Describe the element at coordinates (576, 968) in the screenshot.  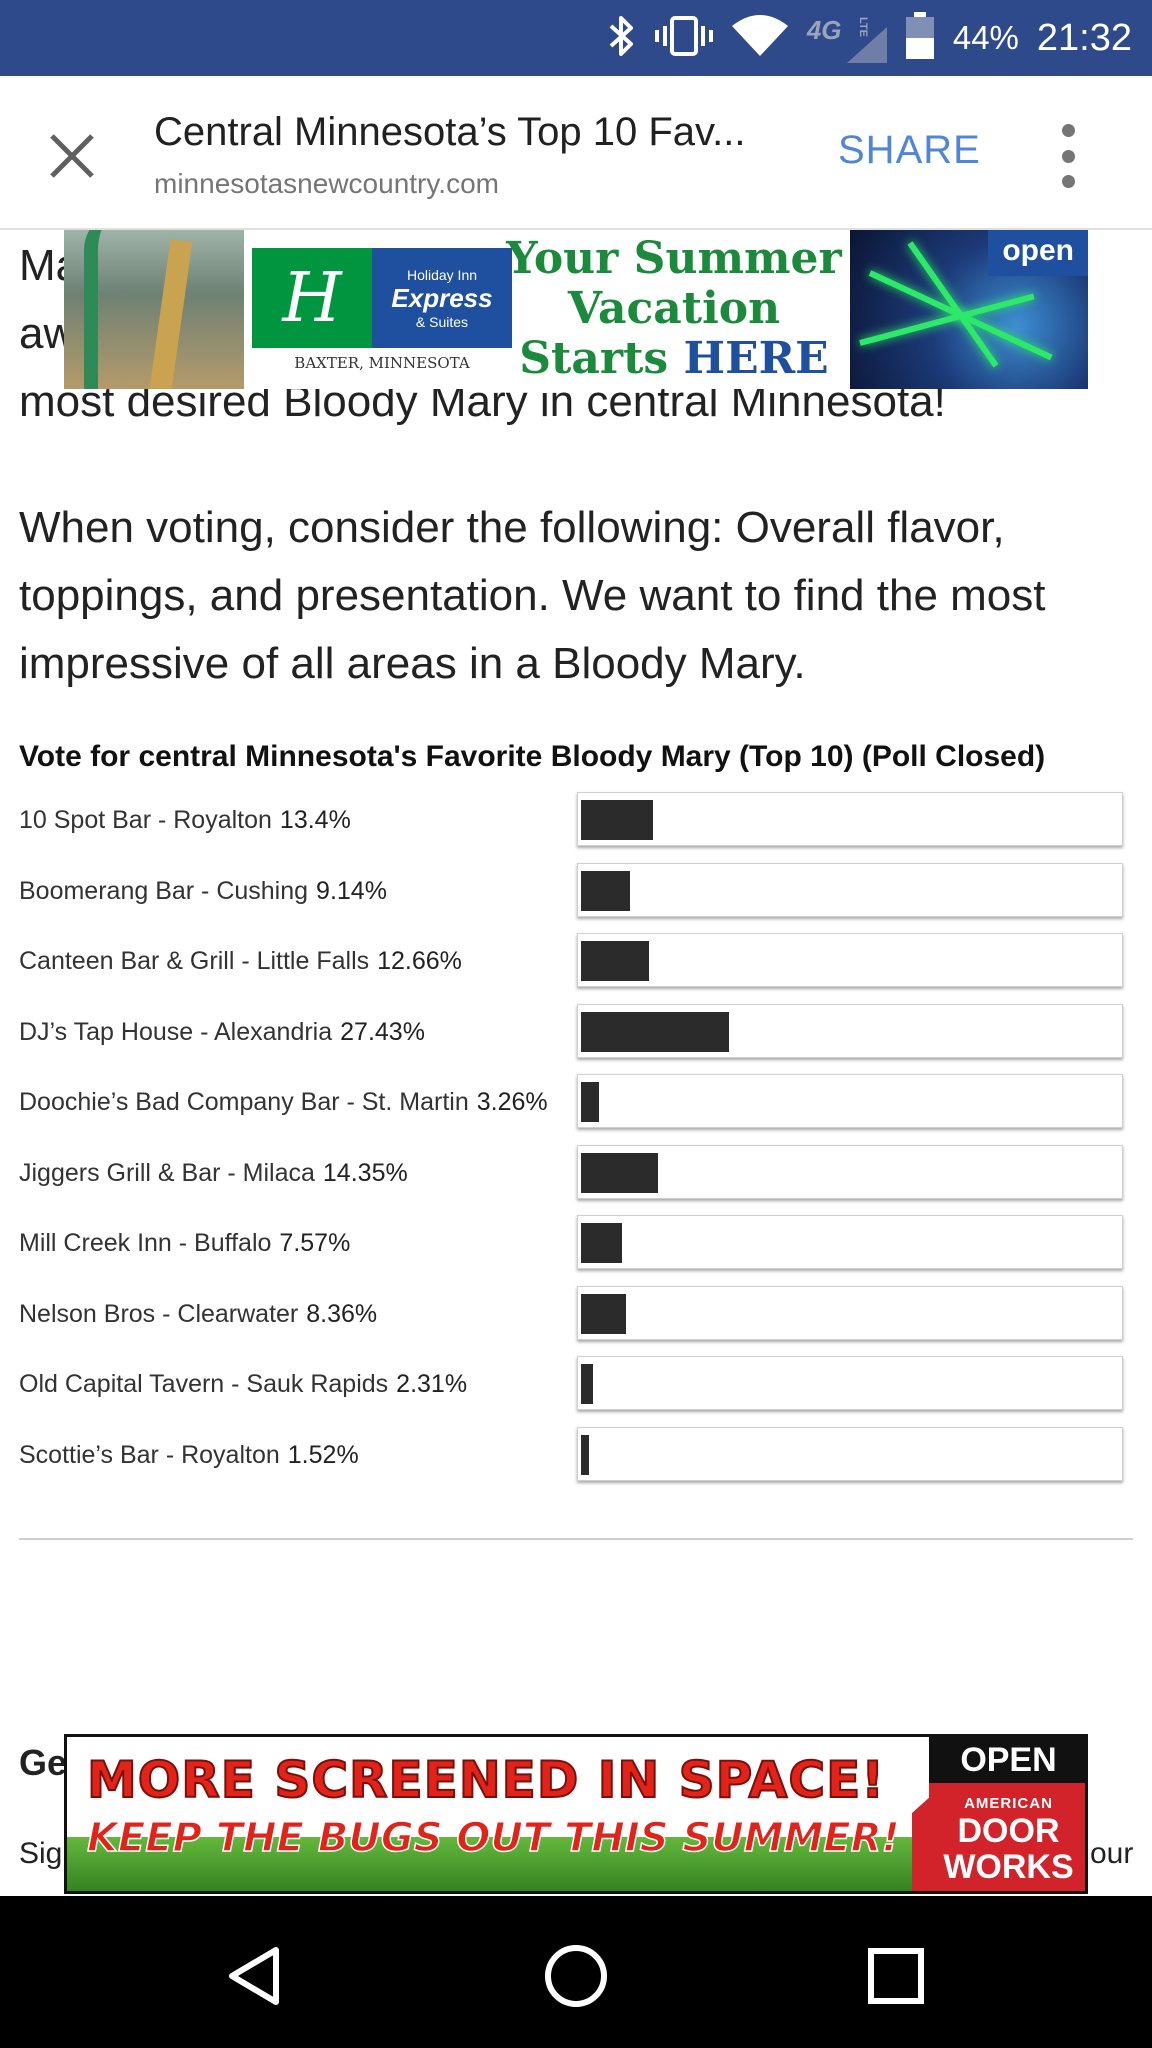
I see `poll-option-row: Canteen Bar & Grill - Little Falls 12.66%` at that location.